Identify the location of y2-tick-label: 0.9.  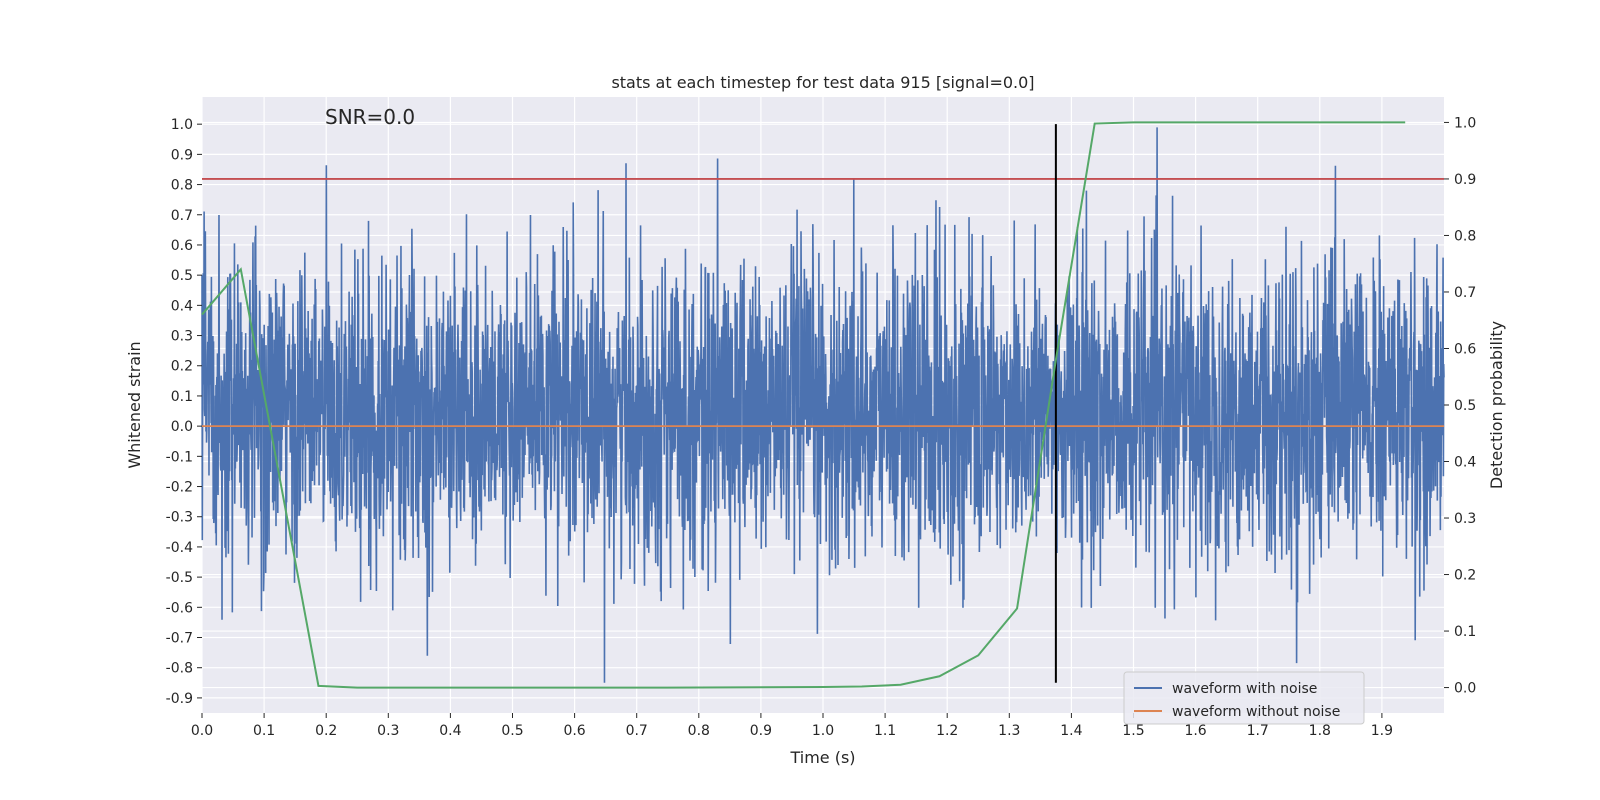
(1465, 180).